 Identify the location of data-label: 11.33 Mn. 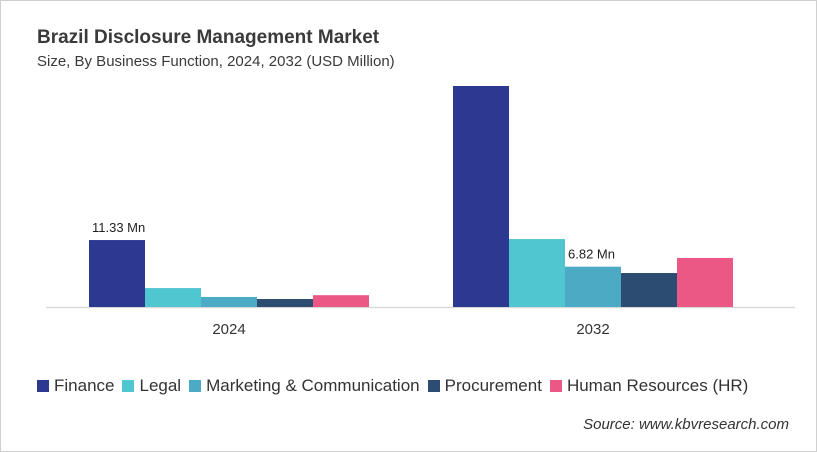
(118, 227).